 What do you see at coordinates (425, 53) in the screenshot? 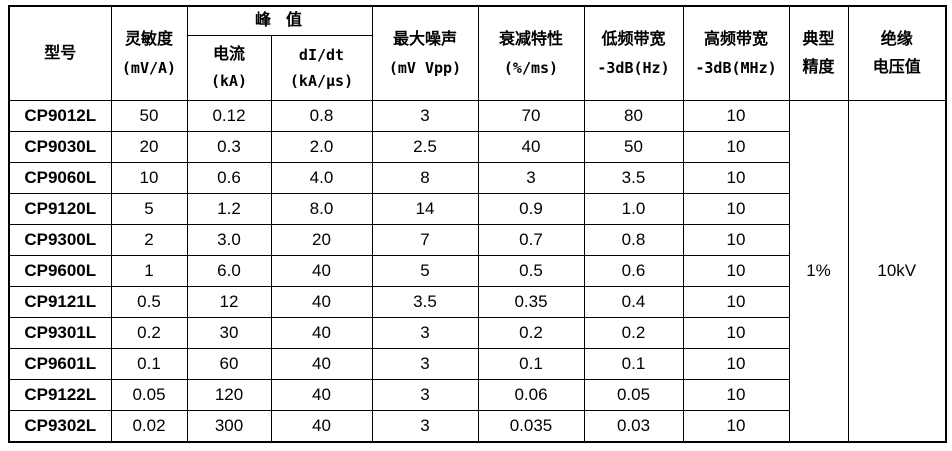
I see `header-max-noise: 最大噪声 (mV Vpp)` at bounding box center [425, 53].